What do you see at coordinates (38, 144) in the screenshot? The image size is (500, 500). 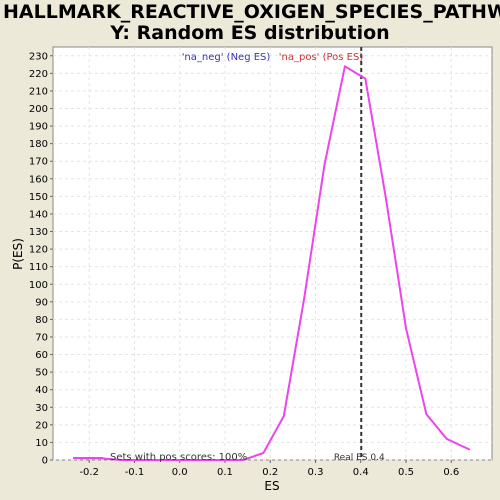 I see `y-tick-label: 180` at bounding box center [38, 144].